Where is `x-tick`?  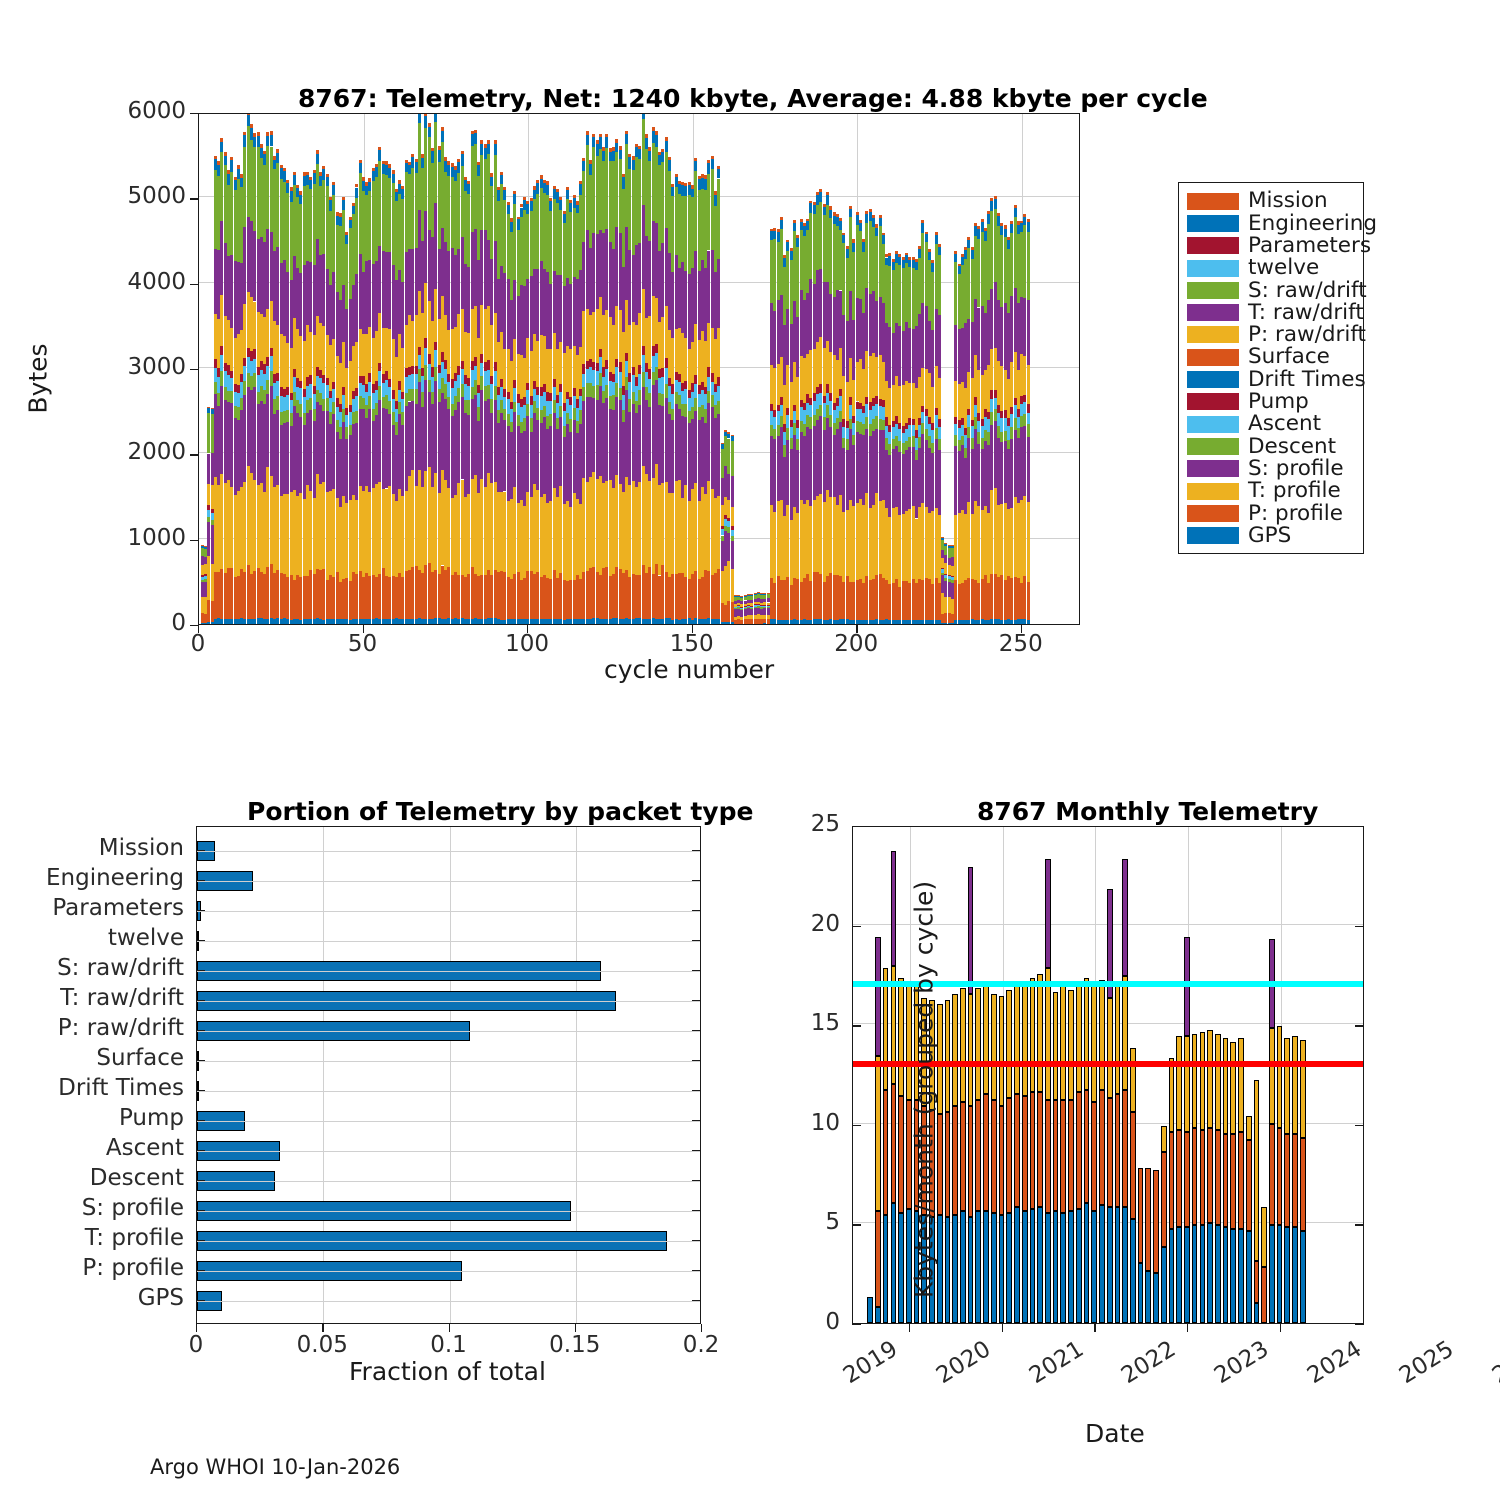
x-tick is located at coordinates (575, 1328).